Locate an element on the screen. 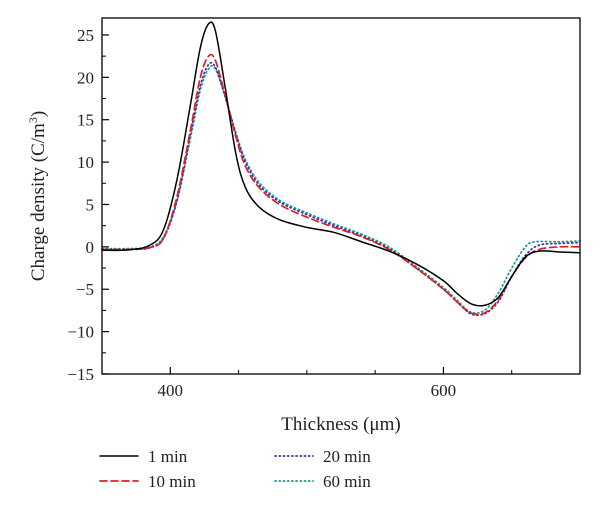 This screenshot has height=518, width=600. y-tick-label: 5 is located at coordinates (90, 204).